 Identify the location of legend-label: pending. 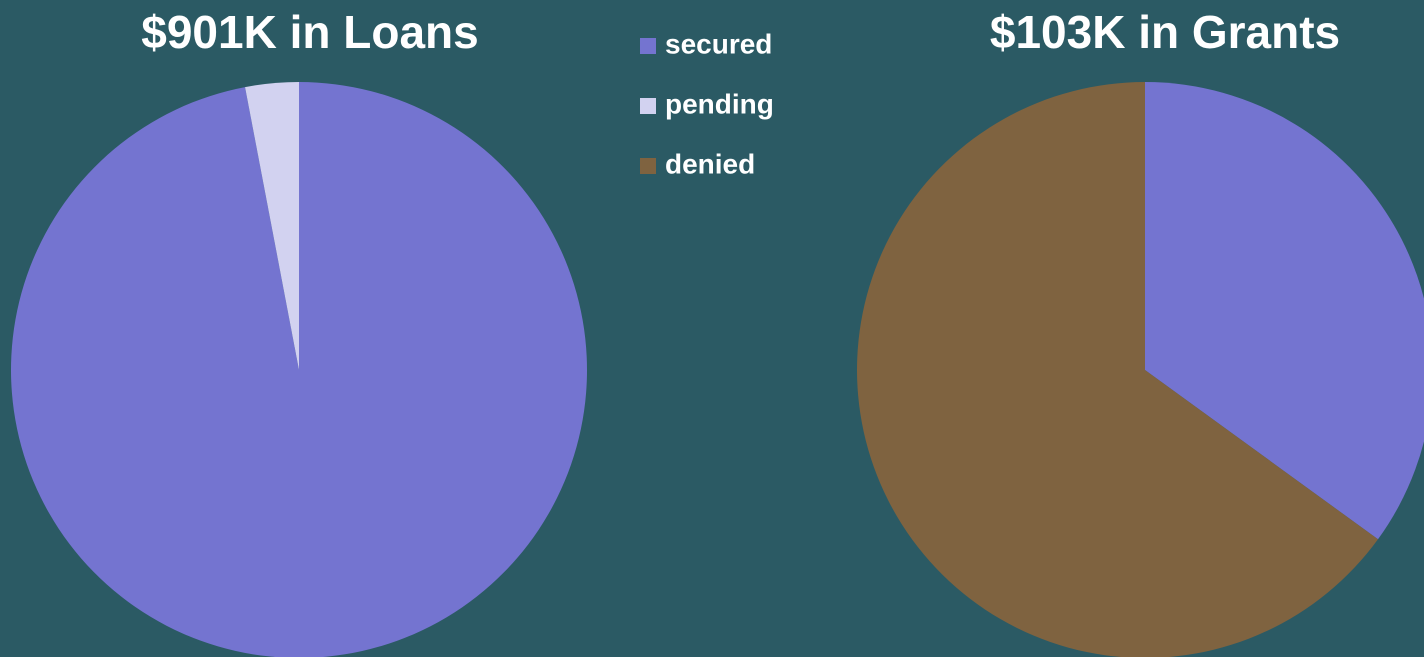
(719, 103).